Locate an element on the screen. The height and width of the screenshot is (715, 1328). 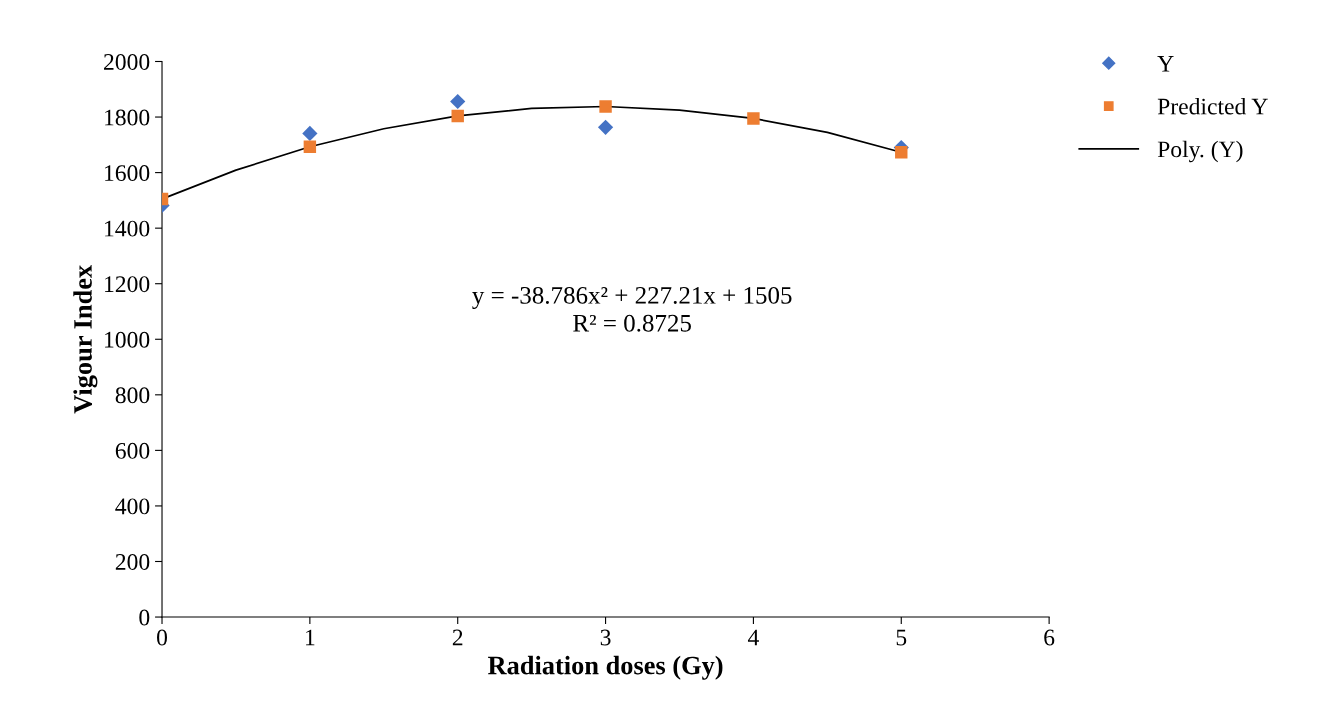
y-tick-label: 400 is located at coordinates (132, 506).